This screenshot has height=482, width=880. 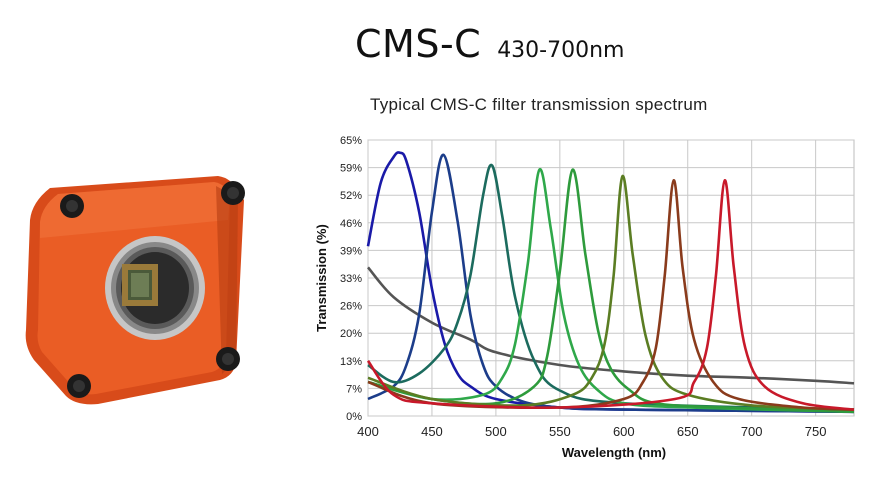 What do you see at coordinates (591, 431) in the screenshot?
I see `x-axis-ticks: 400 450 500 550 600 650 700 750` at bounding box center [591, 431].